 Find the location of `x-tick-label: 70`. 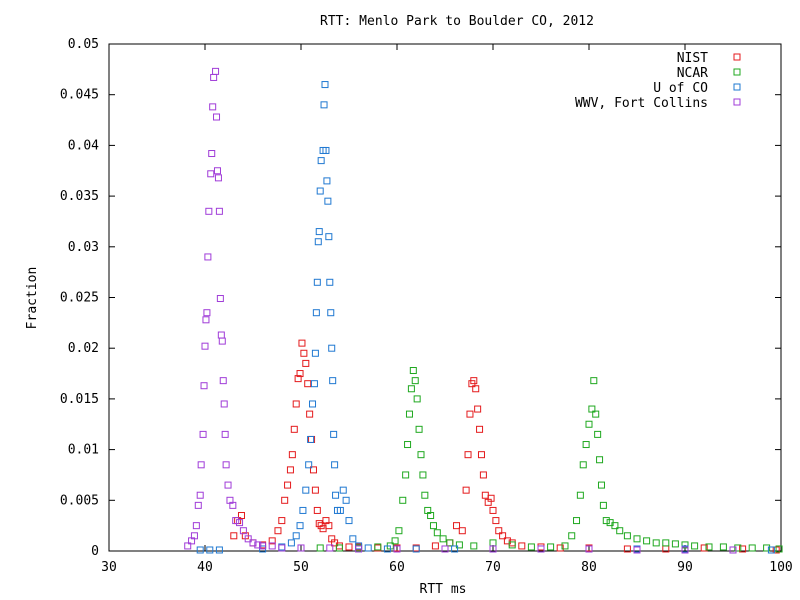

x-tick-label: 70 is located at coordinates (493, 567).